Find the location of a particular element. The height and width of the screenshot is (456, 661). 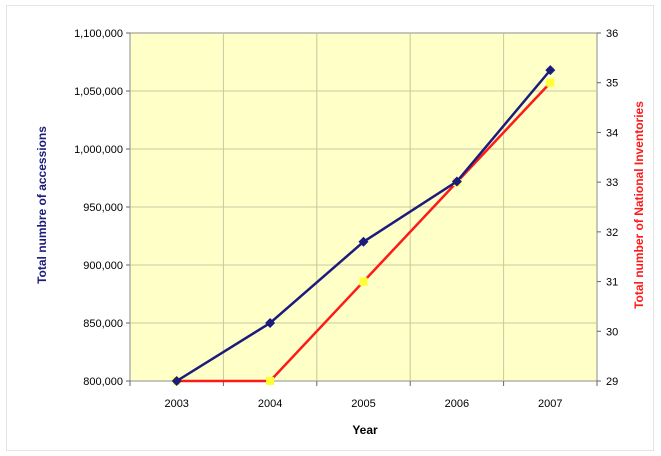

right-tick-label: 30 is located at coordinates (612, 332).